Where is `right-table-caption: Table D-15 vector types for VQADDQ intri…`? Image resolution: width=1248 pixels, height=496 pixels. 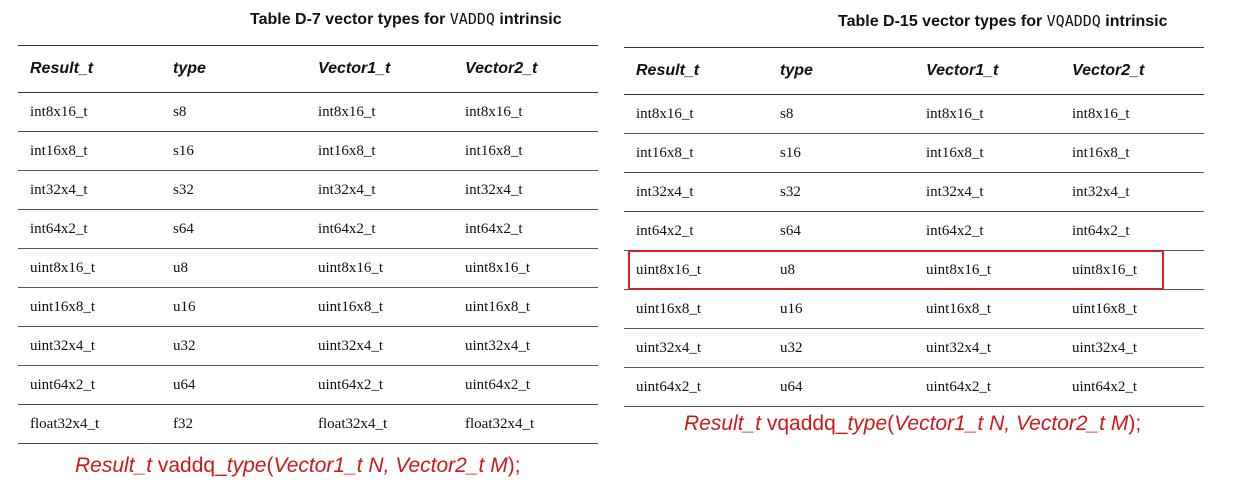
right-table-caption: Table D-15 vector types for VQADDQ intri… is located at coordinates (1003, 21).